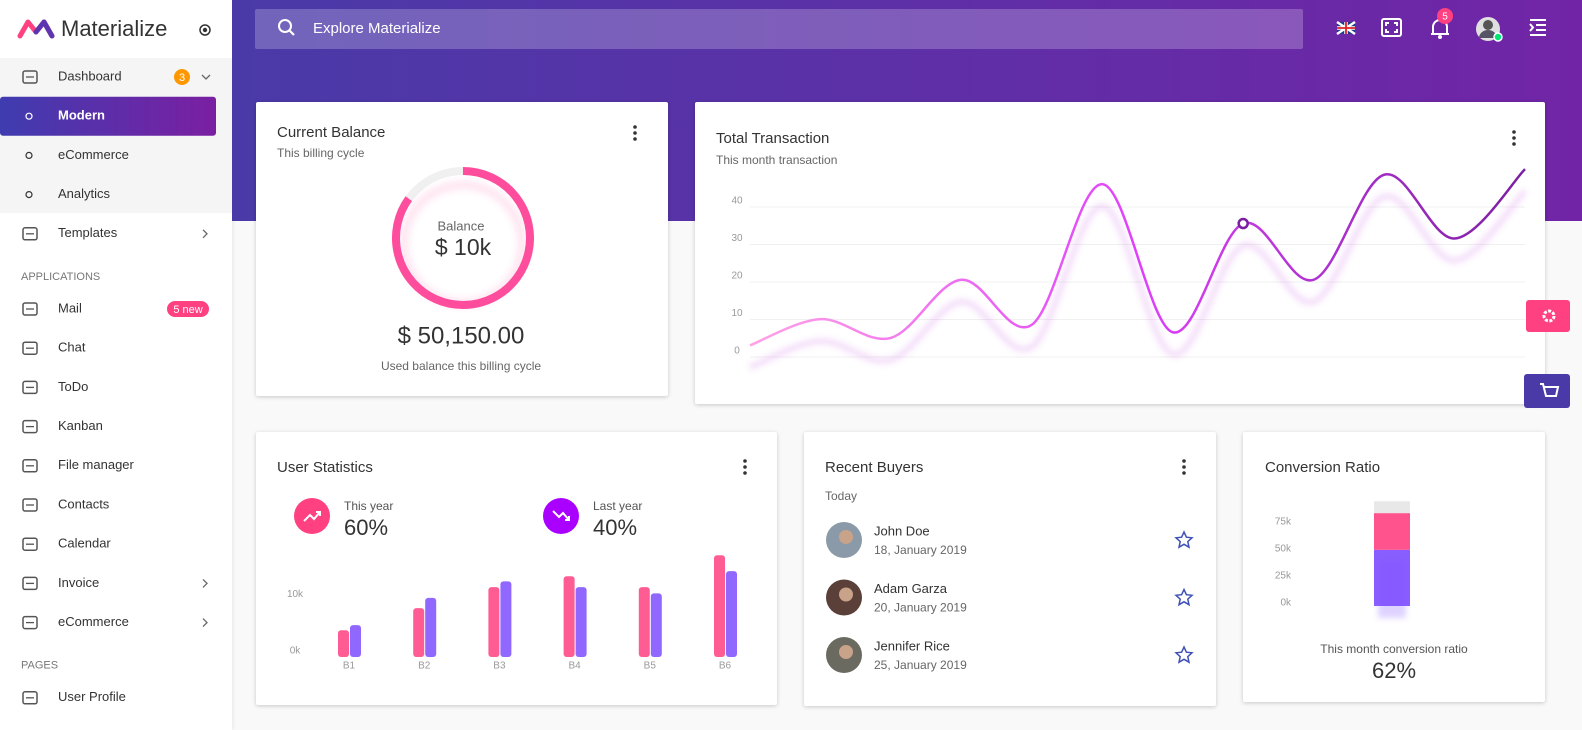  Describe the element at coordinates (80, 425) in the screenshot. I see `menu-item: Kanban` at that location.